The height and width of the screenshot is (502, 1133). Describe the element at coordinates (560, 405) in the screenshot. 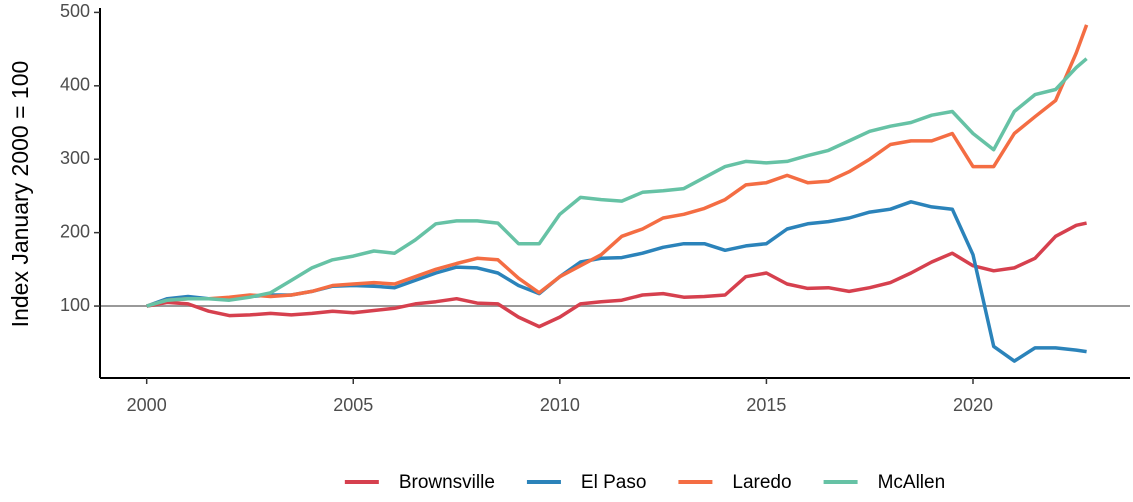

I see `x-tick-label: 2010` at that location.